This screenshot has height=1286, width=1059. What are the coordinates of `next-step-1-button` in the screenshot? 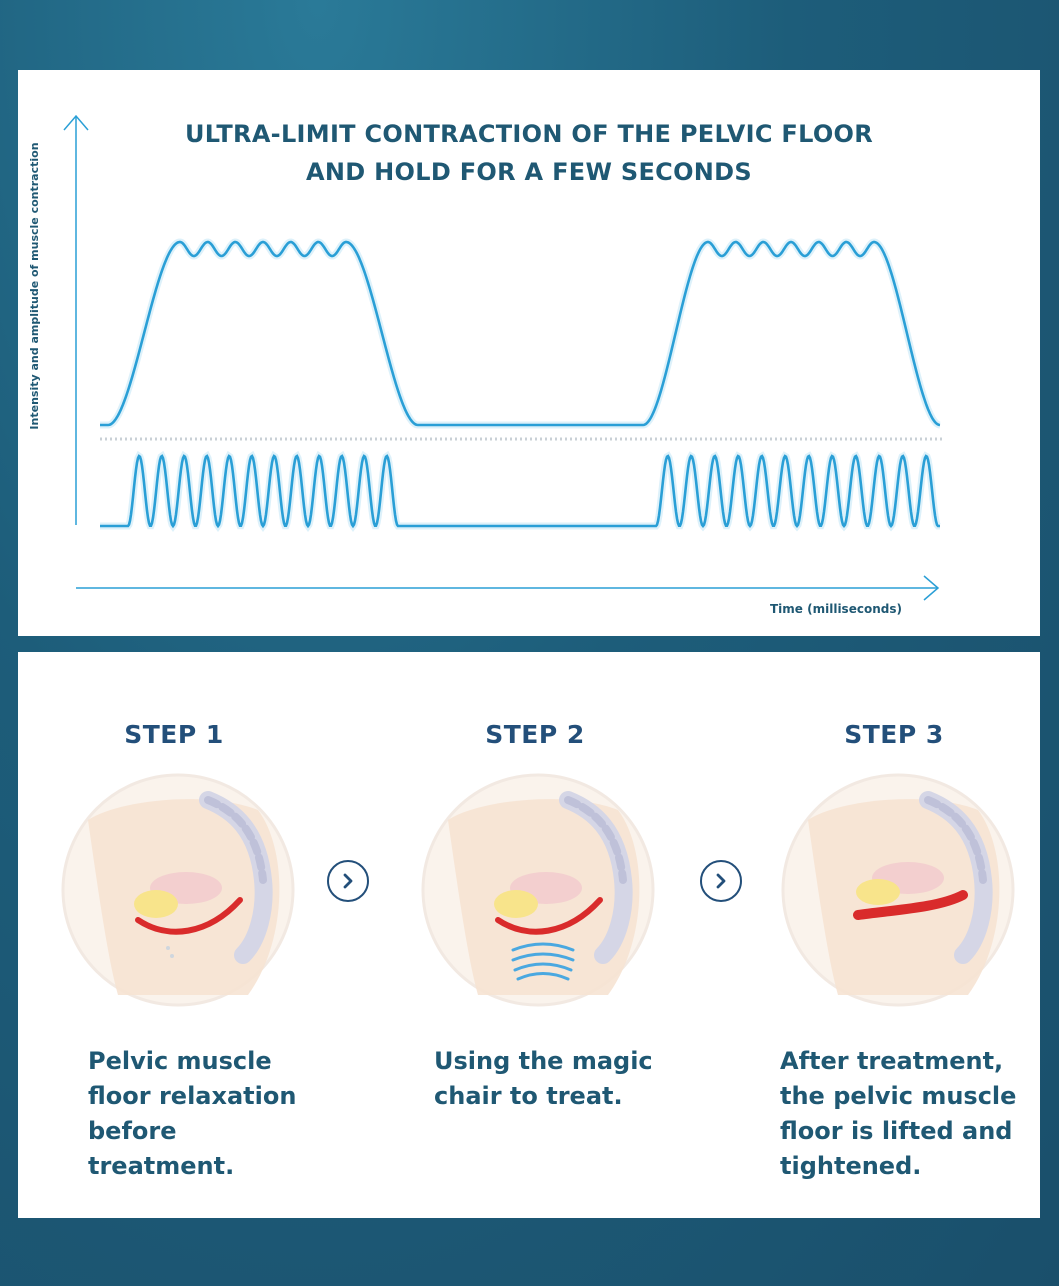 It's located at (348, 881).